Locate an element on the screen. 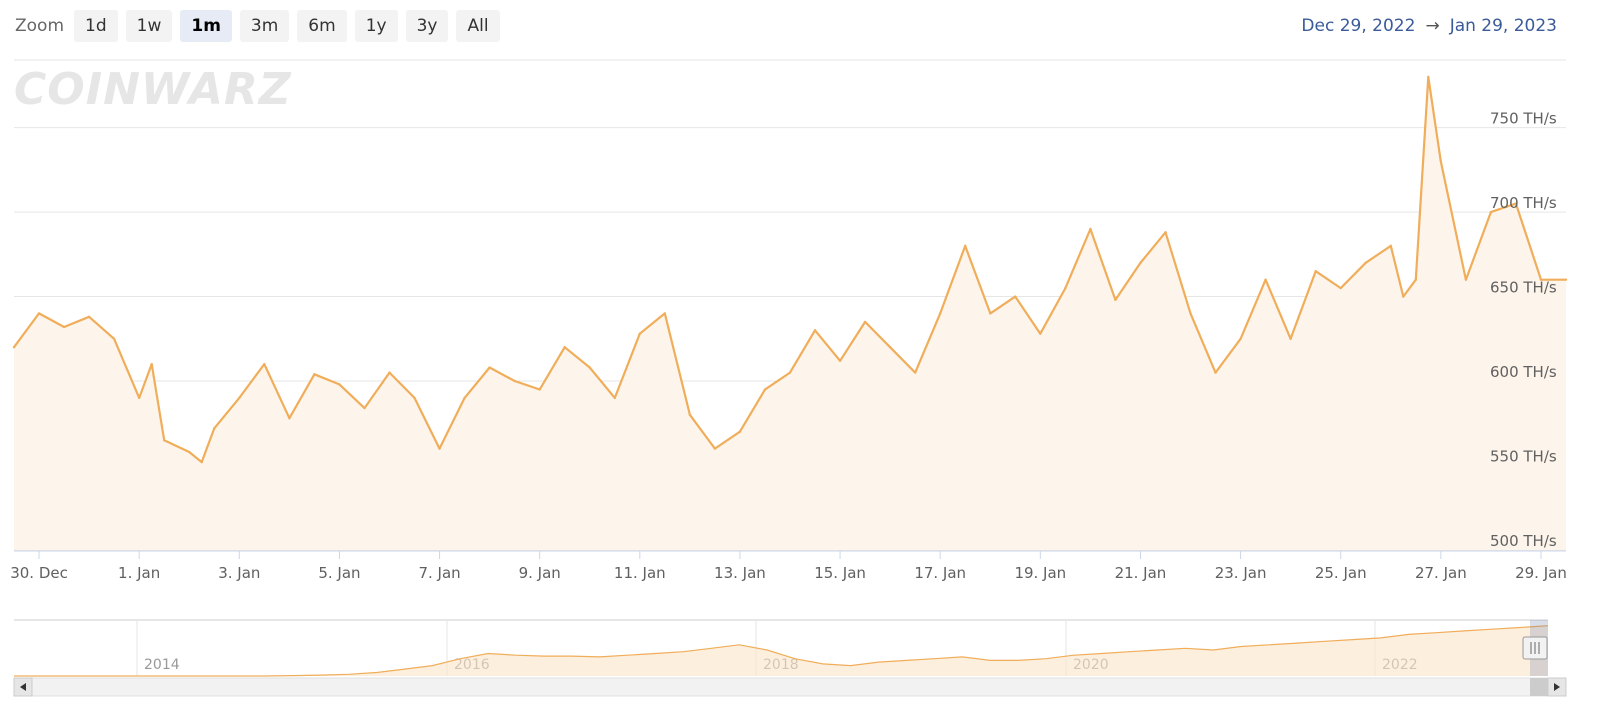 This screenshot has width=1600, height=723. zoom-3m-button: 3m is located at coordinates (264, 26).